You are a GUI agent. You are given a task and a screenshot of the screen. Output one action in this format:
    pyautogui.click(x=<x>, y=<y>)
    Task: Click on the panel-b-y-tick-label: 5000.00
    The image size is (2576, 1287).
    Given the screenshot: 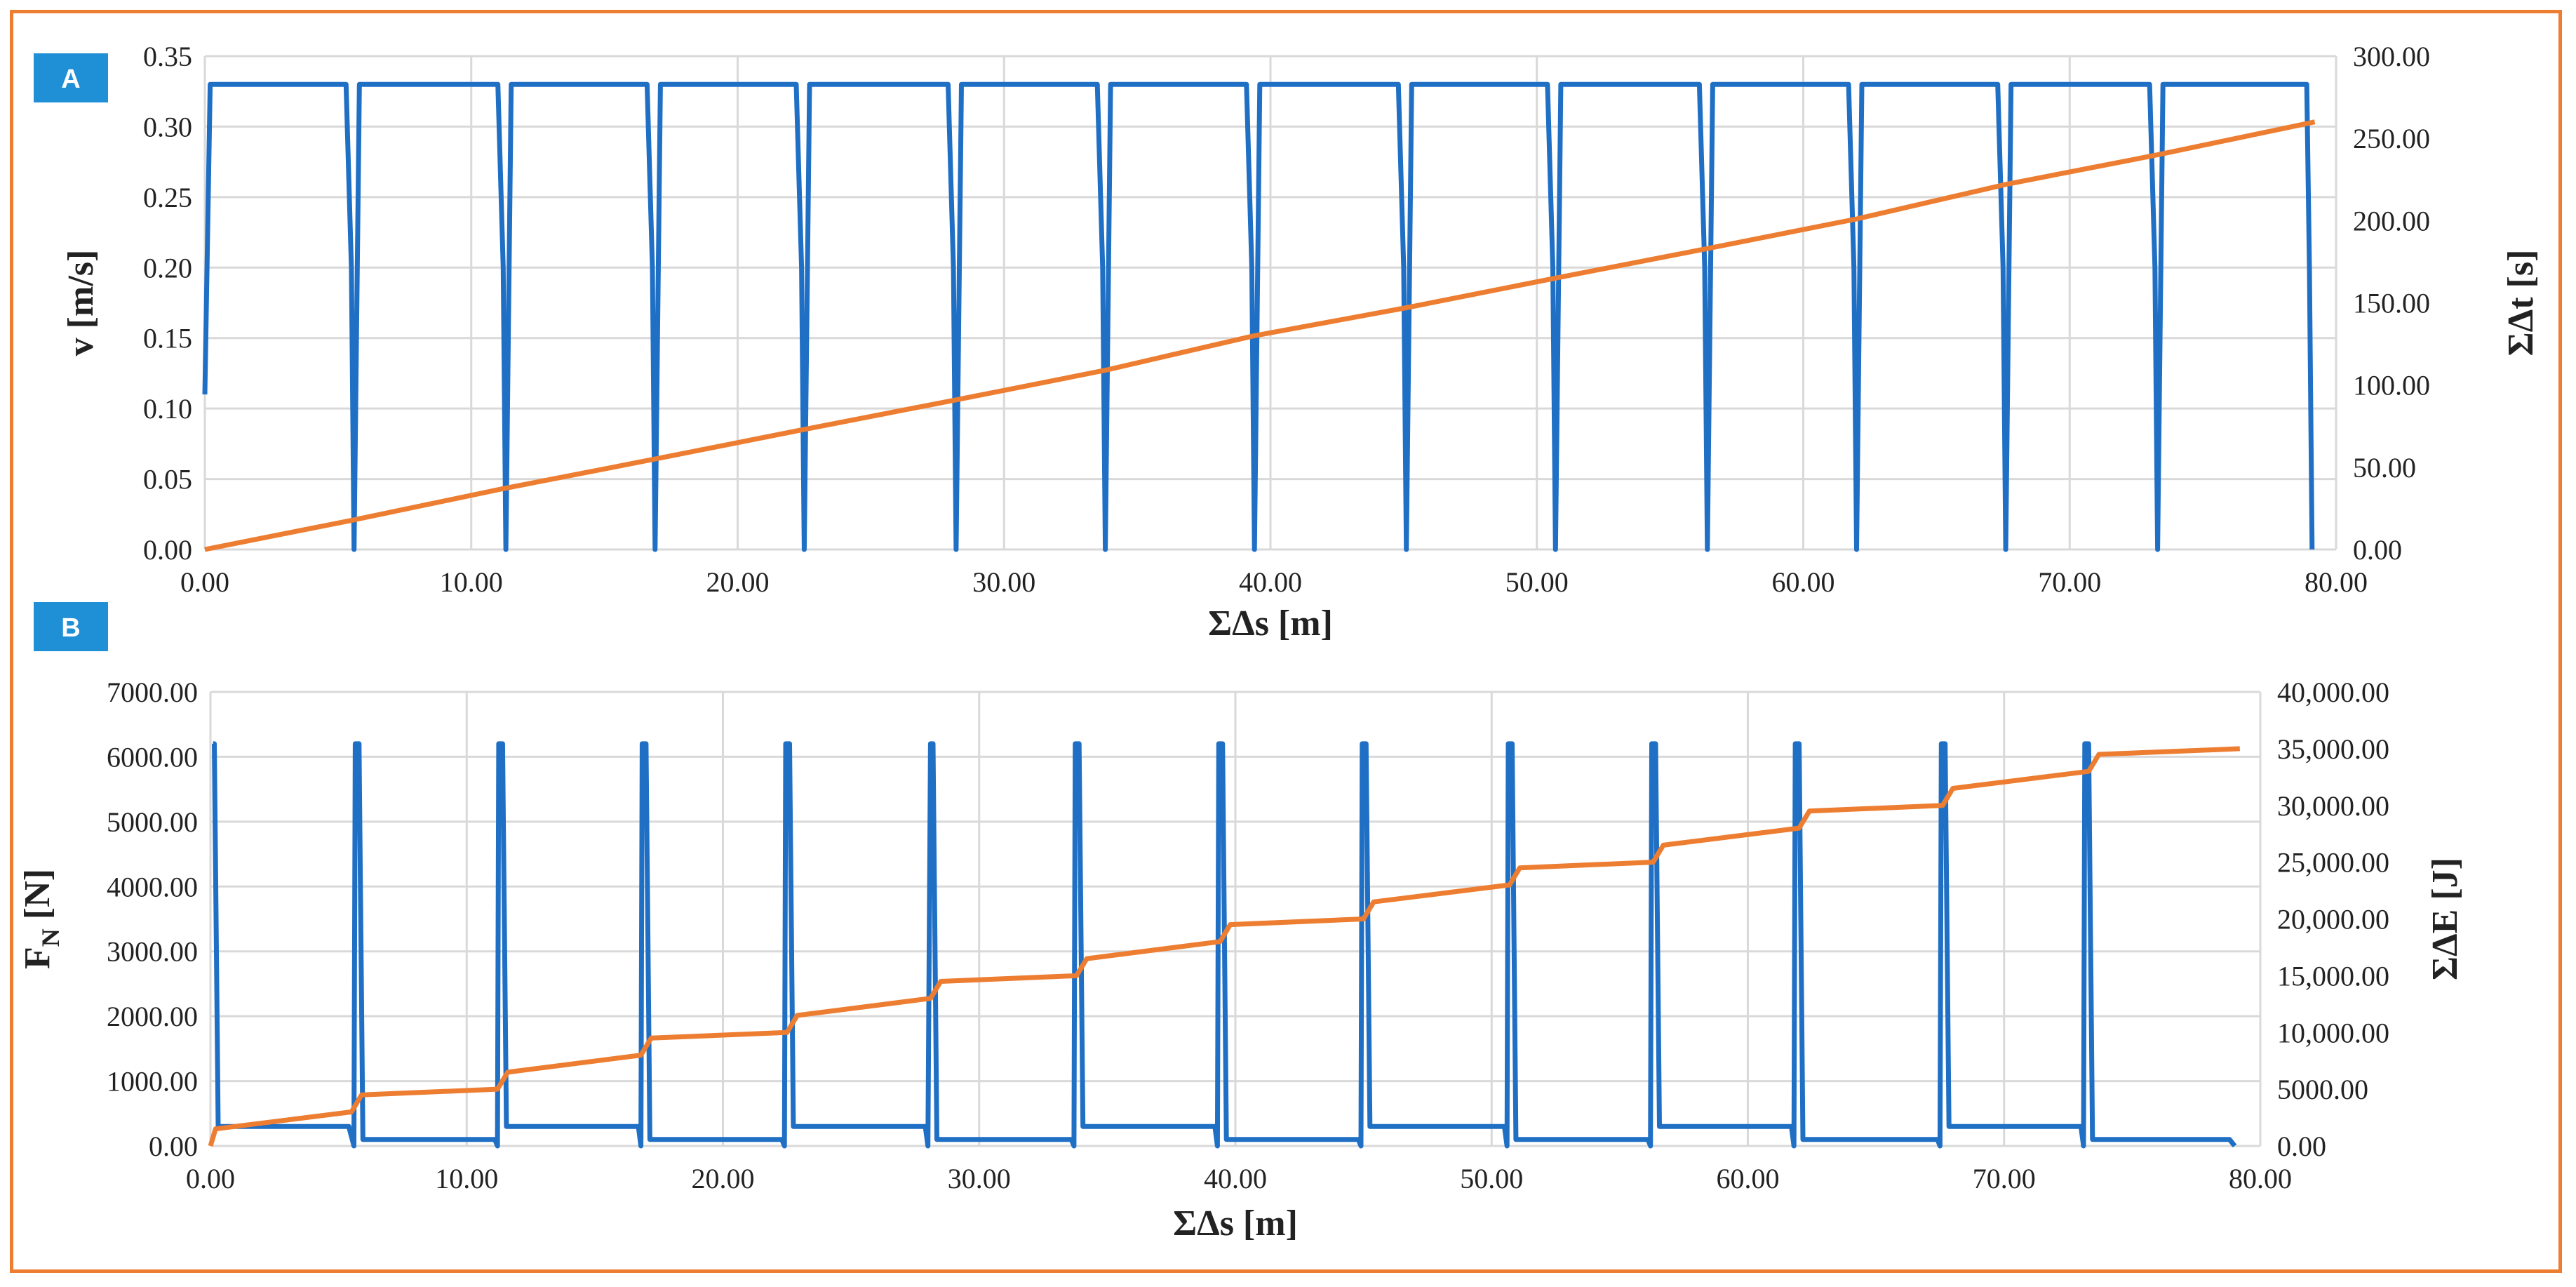 What is the action you would take?
    pyautogui.click(x=152, y=822)
    